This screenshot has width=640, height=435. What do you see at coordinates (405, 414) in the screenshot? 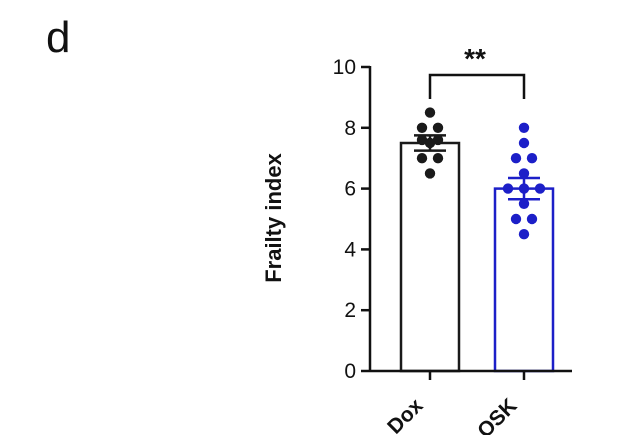
I see `x-category-label: Dox` at bounding box center [405, 414].